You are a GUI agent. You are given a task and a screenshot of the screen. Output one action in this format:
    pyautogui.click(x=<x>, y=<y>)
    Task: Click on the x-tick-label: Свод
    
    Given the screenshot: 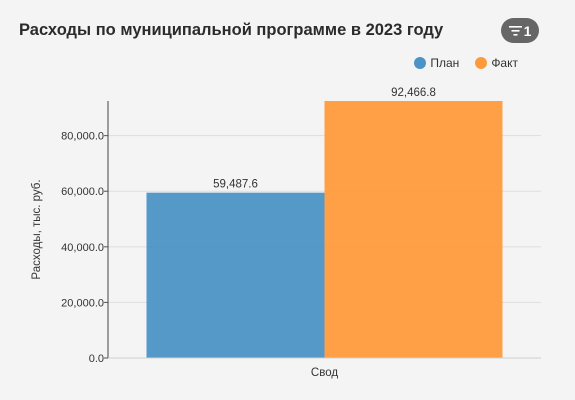 What is the action you would take?
    pyautogui.click(x=324, y=373)
    